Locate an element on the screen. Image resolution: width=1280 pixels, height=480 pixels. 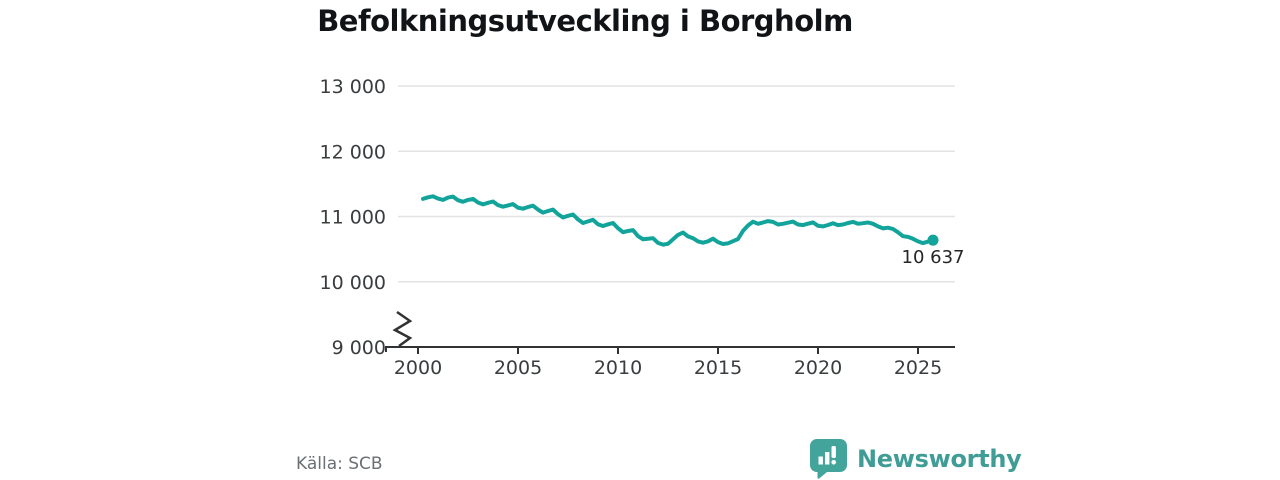
newsworthy-logo-link: Newsworthy is located at coordinates (916, 458).